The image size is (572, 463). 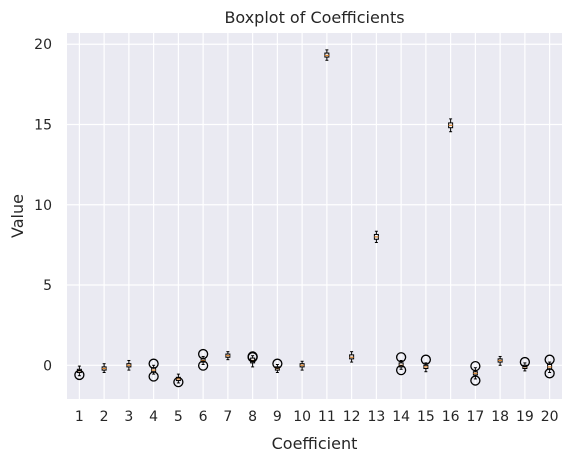 What do you see at coordinates (327, 417) in the screenshot?
I see `x-tick-label: 11` at bounding box center [327, 417].